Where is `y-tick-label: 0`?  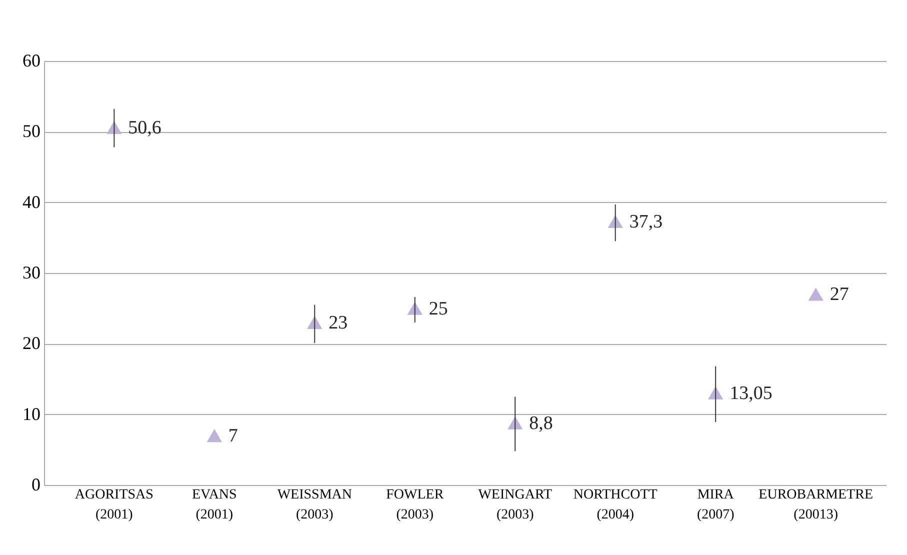
y-tick-label: 0 is located at coordinates (36, 484).